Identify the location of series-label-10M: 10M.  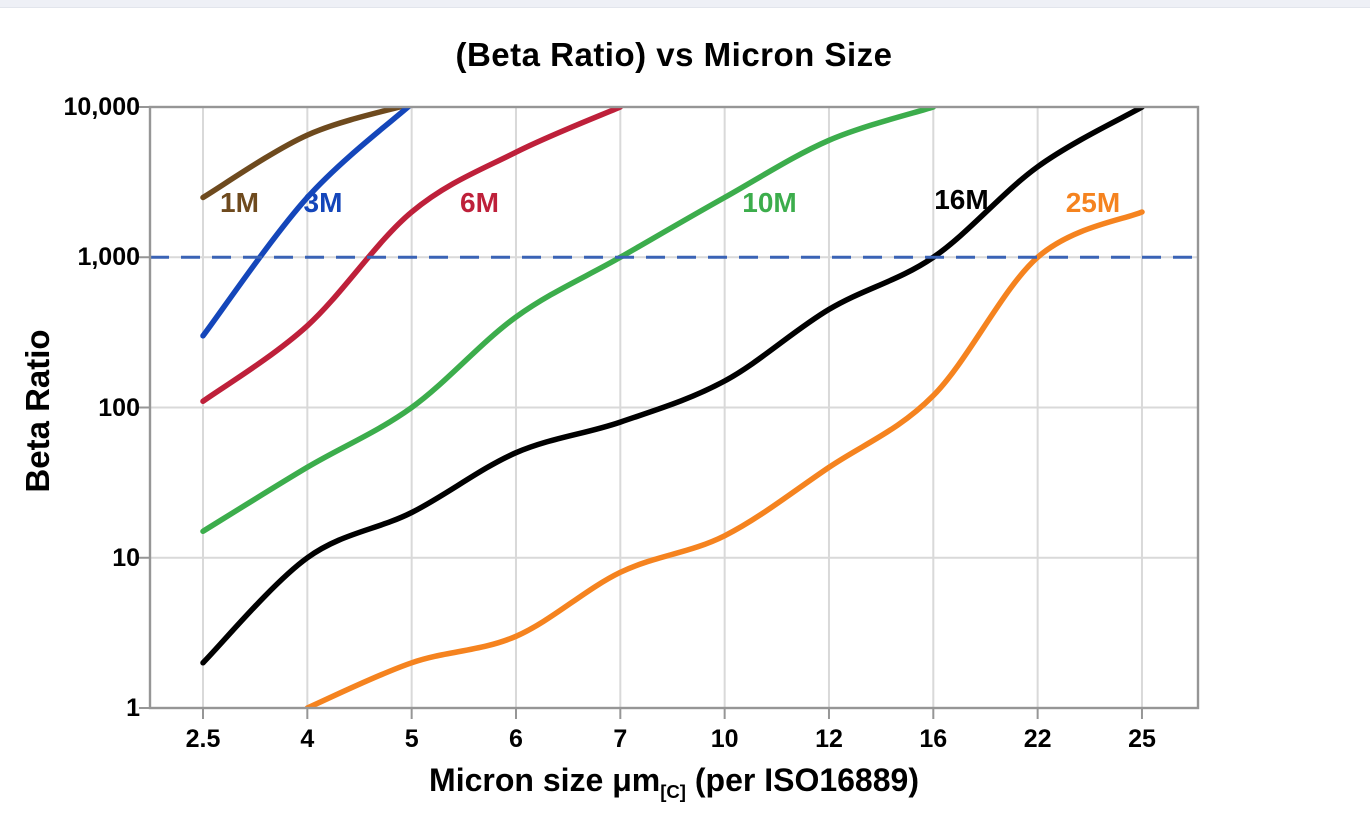
(769, 202).